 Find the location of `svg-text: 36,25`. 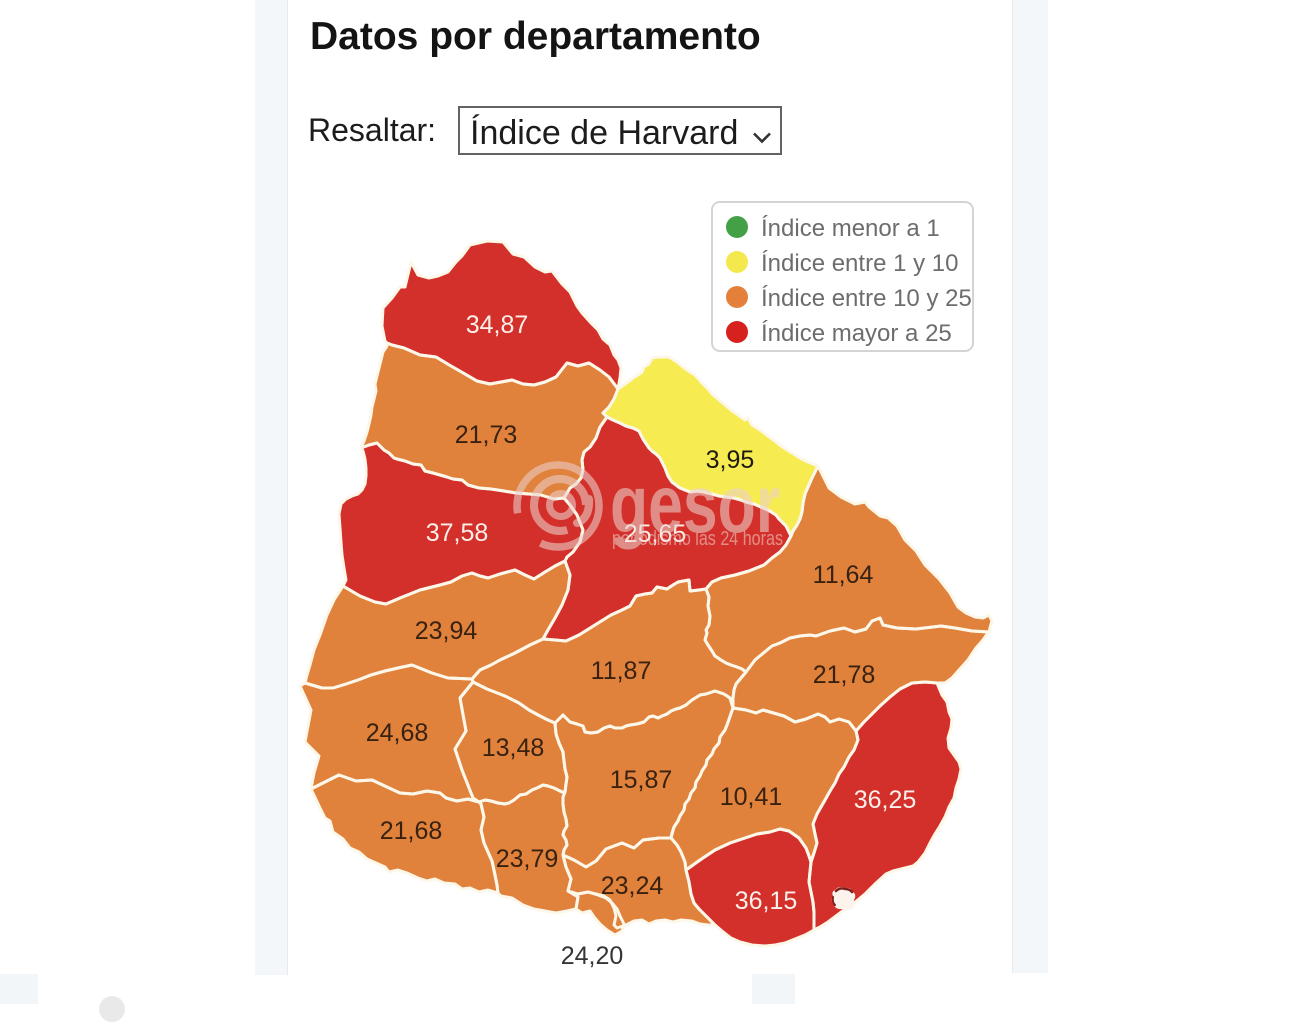

svg-text: 36,25 is located at coordinates (885, 800).